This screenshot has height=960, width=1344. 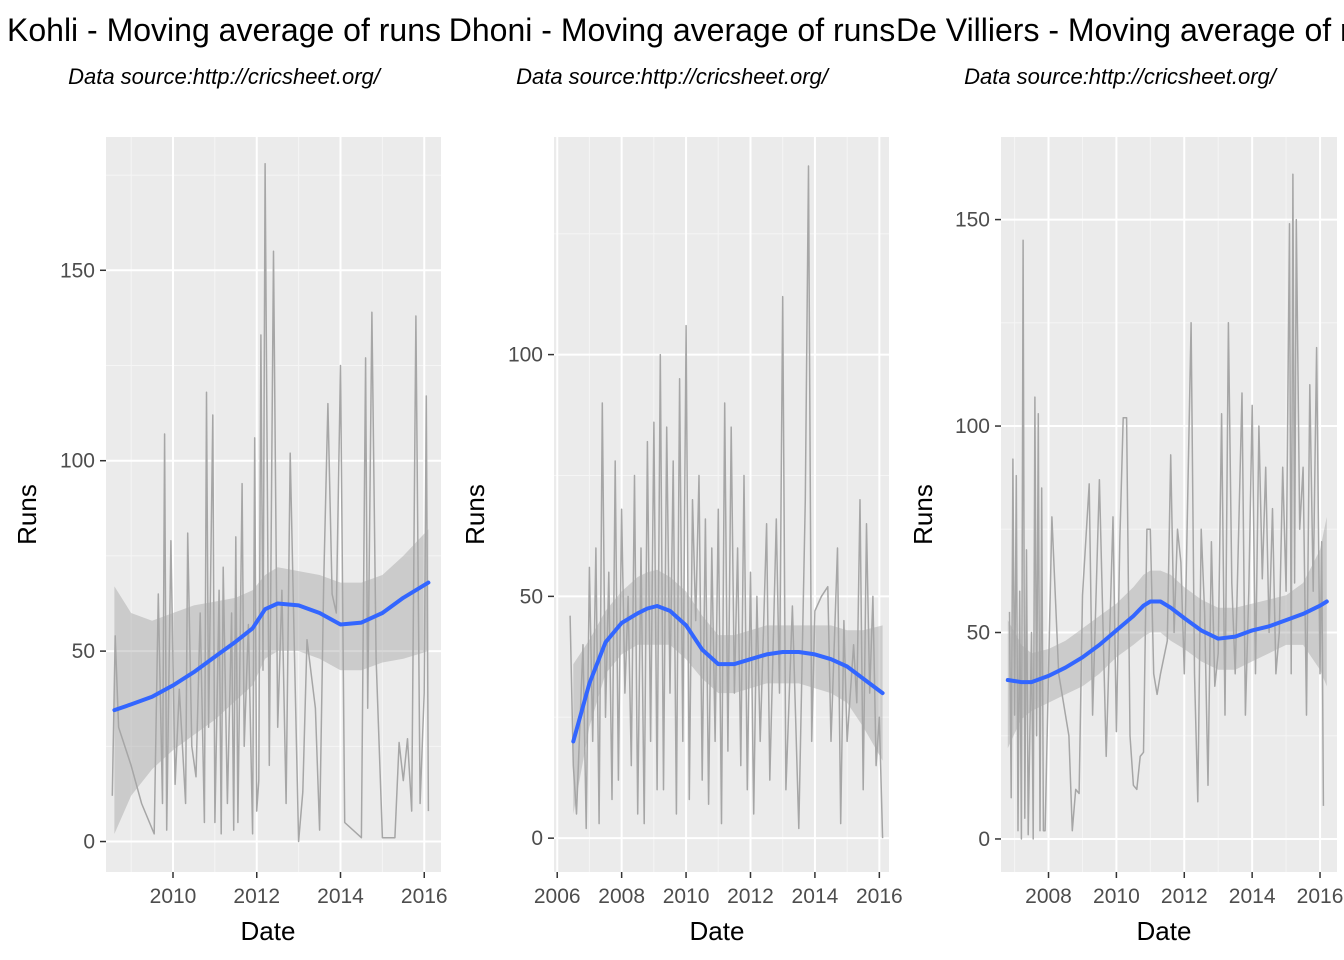 I want to click on x-tick-label-dhoni: 2016, so click(x=879, y=896).